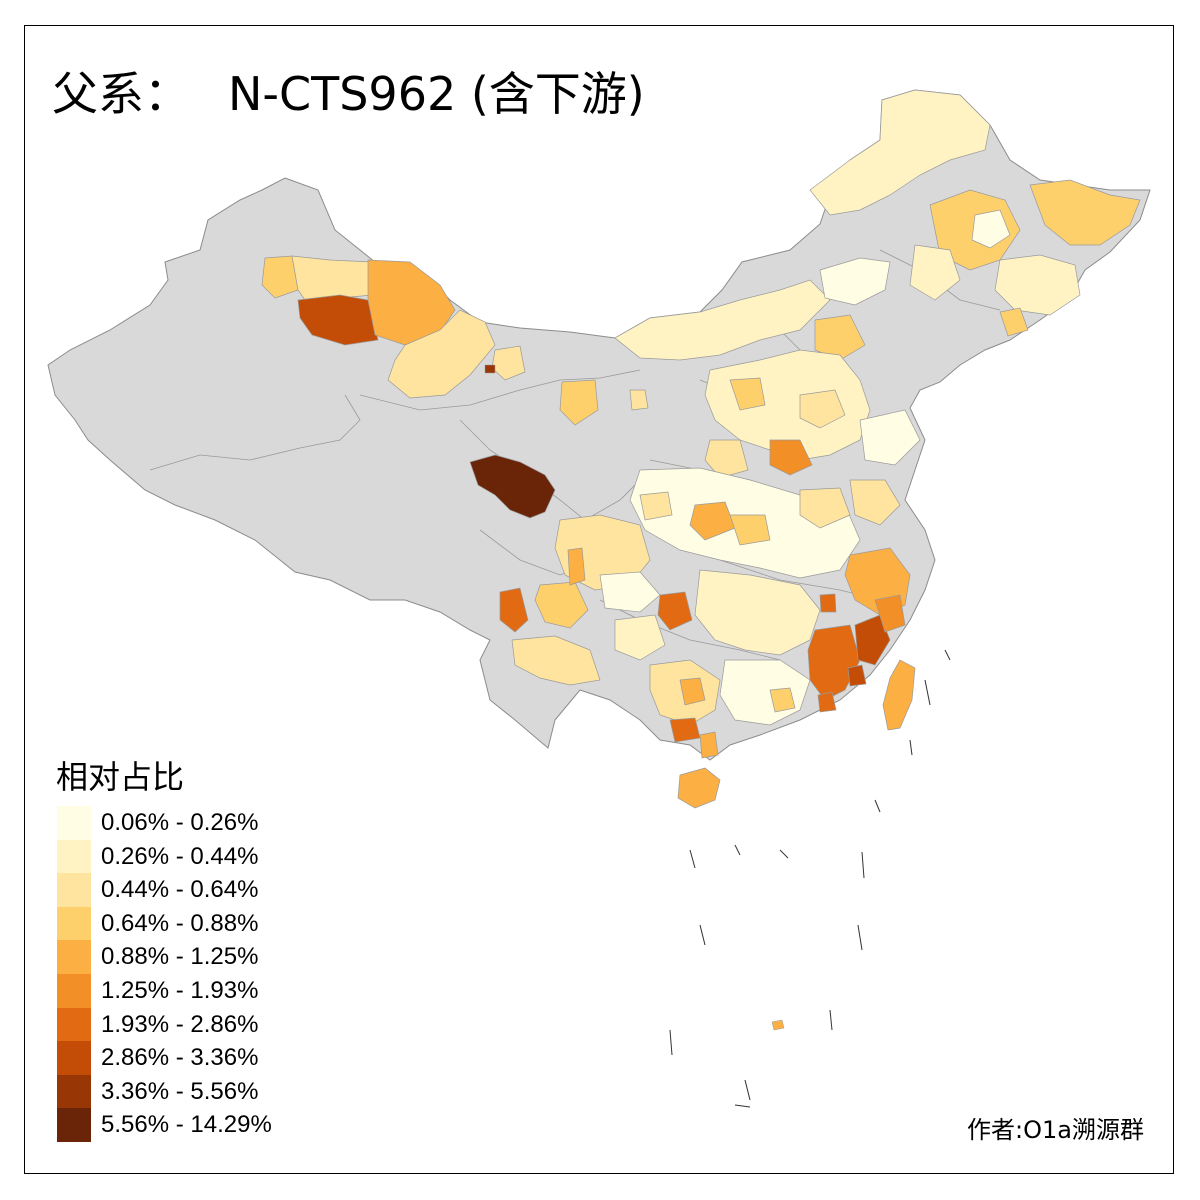 The height and width of the screenshot is (1200, 1200). What do you see at coordinates (120, 777) in the screenshot?
I see `legend-title: 相对占比` at bounding box center [120, 777].